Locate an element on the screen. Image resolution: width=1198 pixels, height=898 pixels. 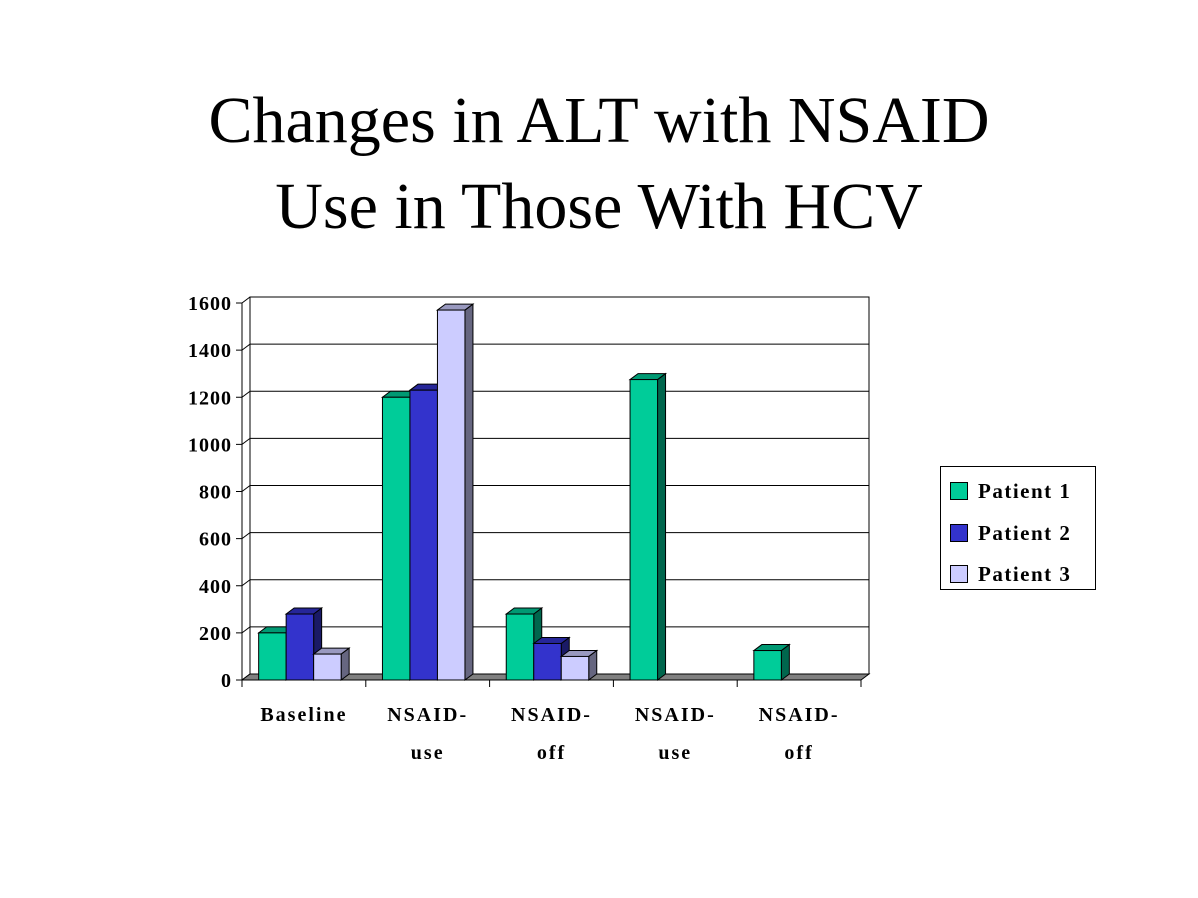
legend-label: Patient 3 is located at coordinates (1025, 573).